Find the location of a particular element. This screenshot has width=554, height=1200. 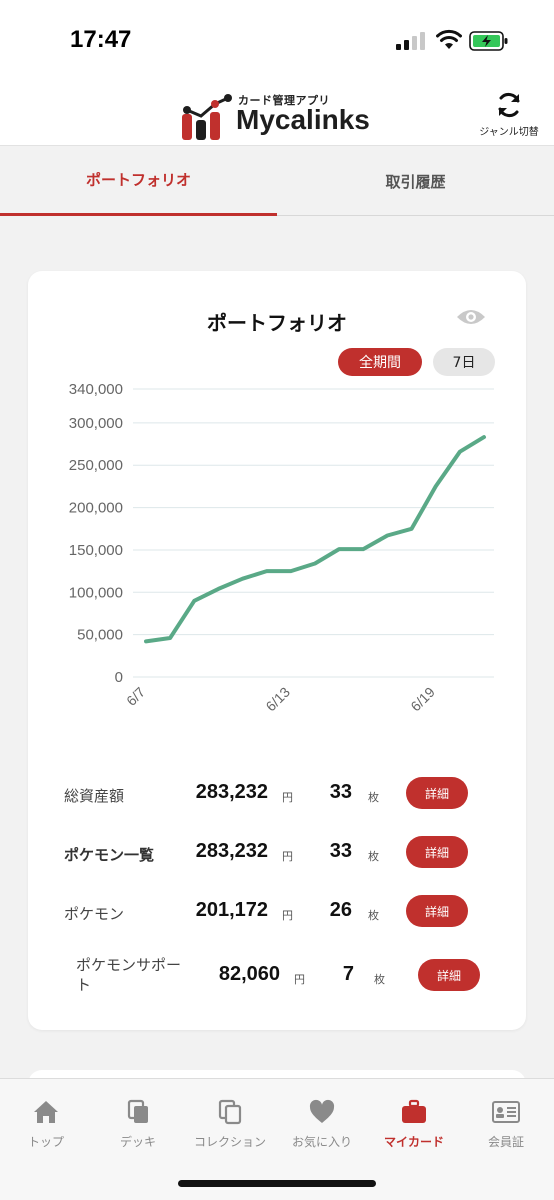

home-icon is located at coordinates (46, 1112).